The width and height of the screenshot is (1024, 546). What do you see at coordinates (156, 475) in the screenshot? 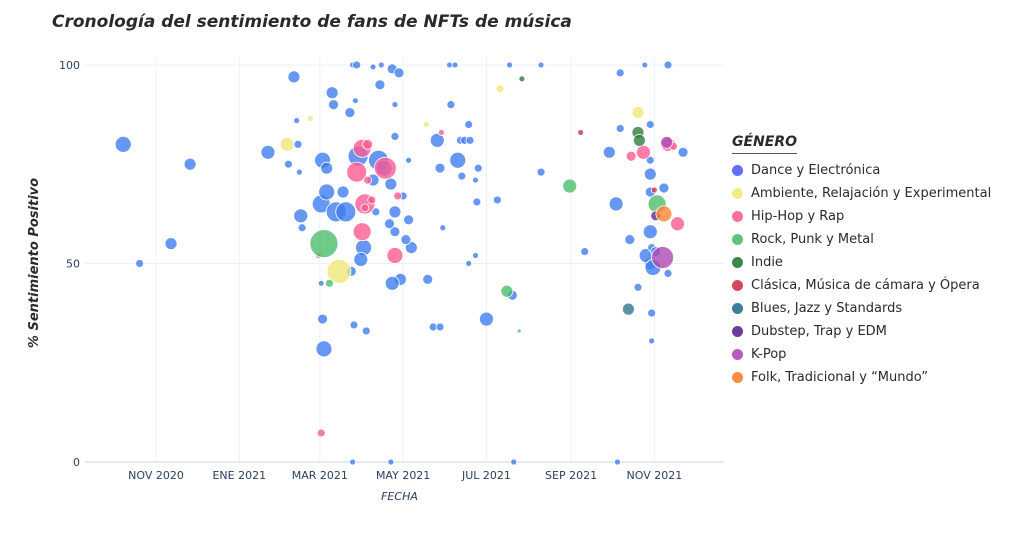
I see `x-tick-label: NOV 2020` at bounding box center [156, 475].